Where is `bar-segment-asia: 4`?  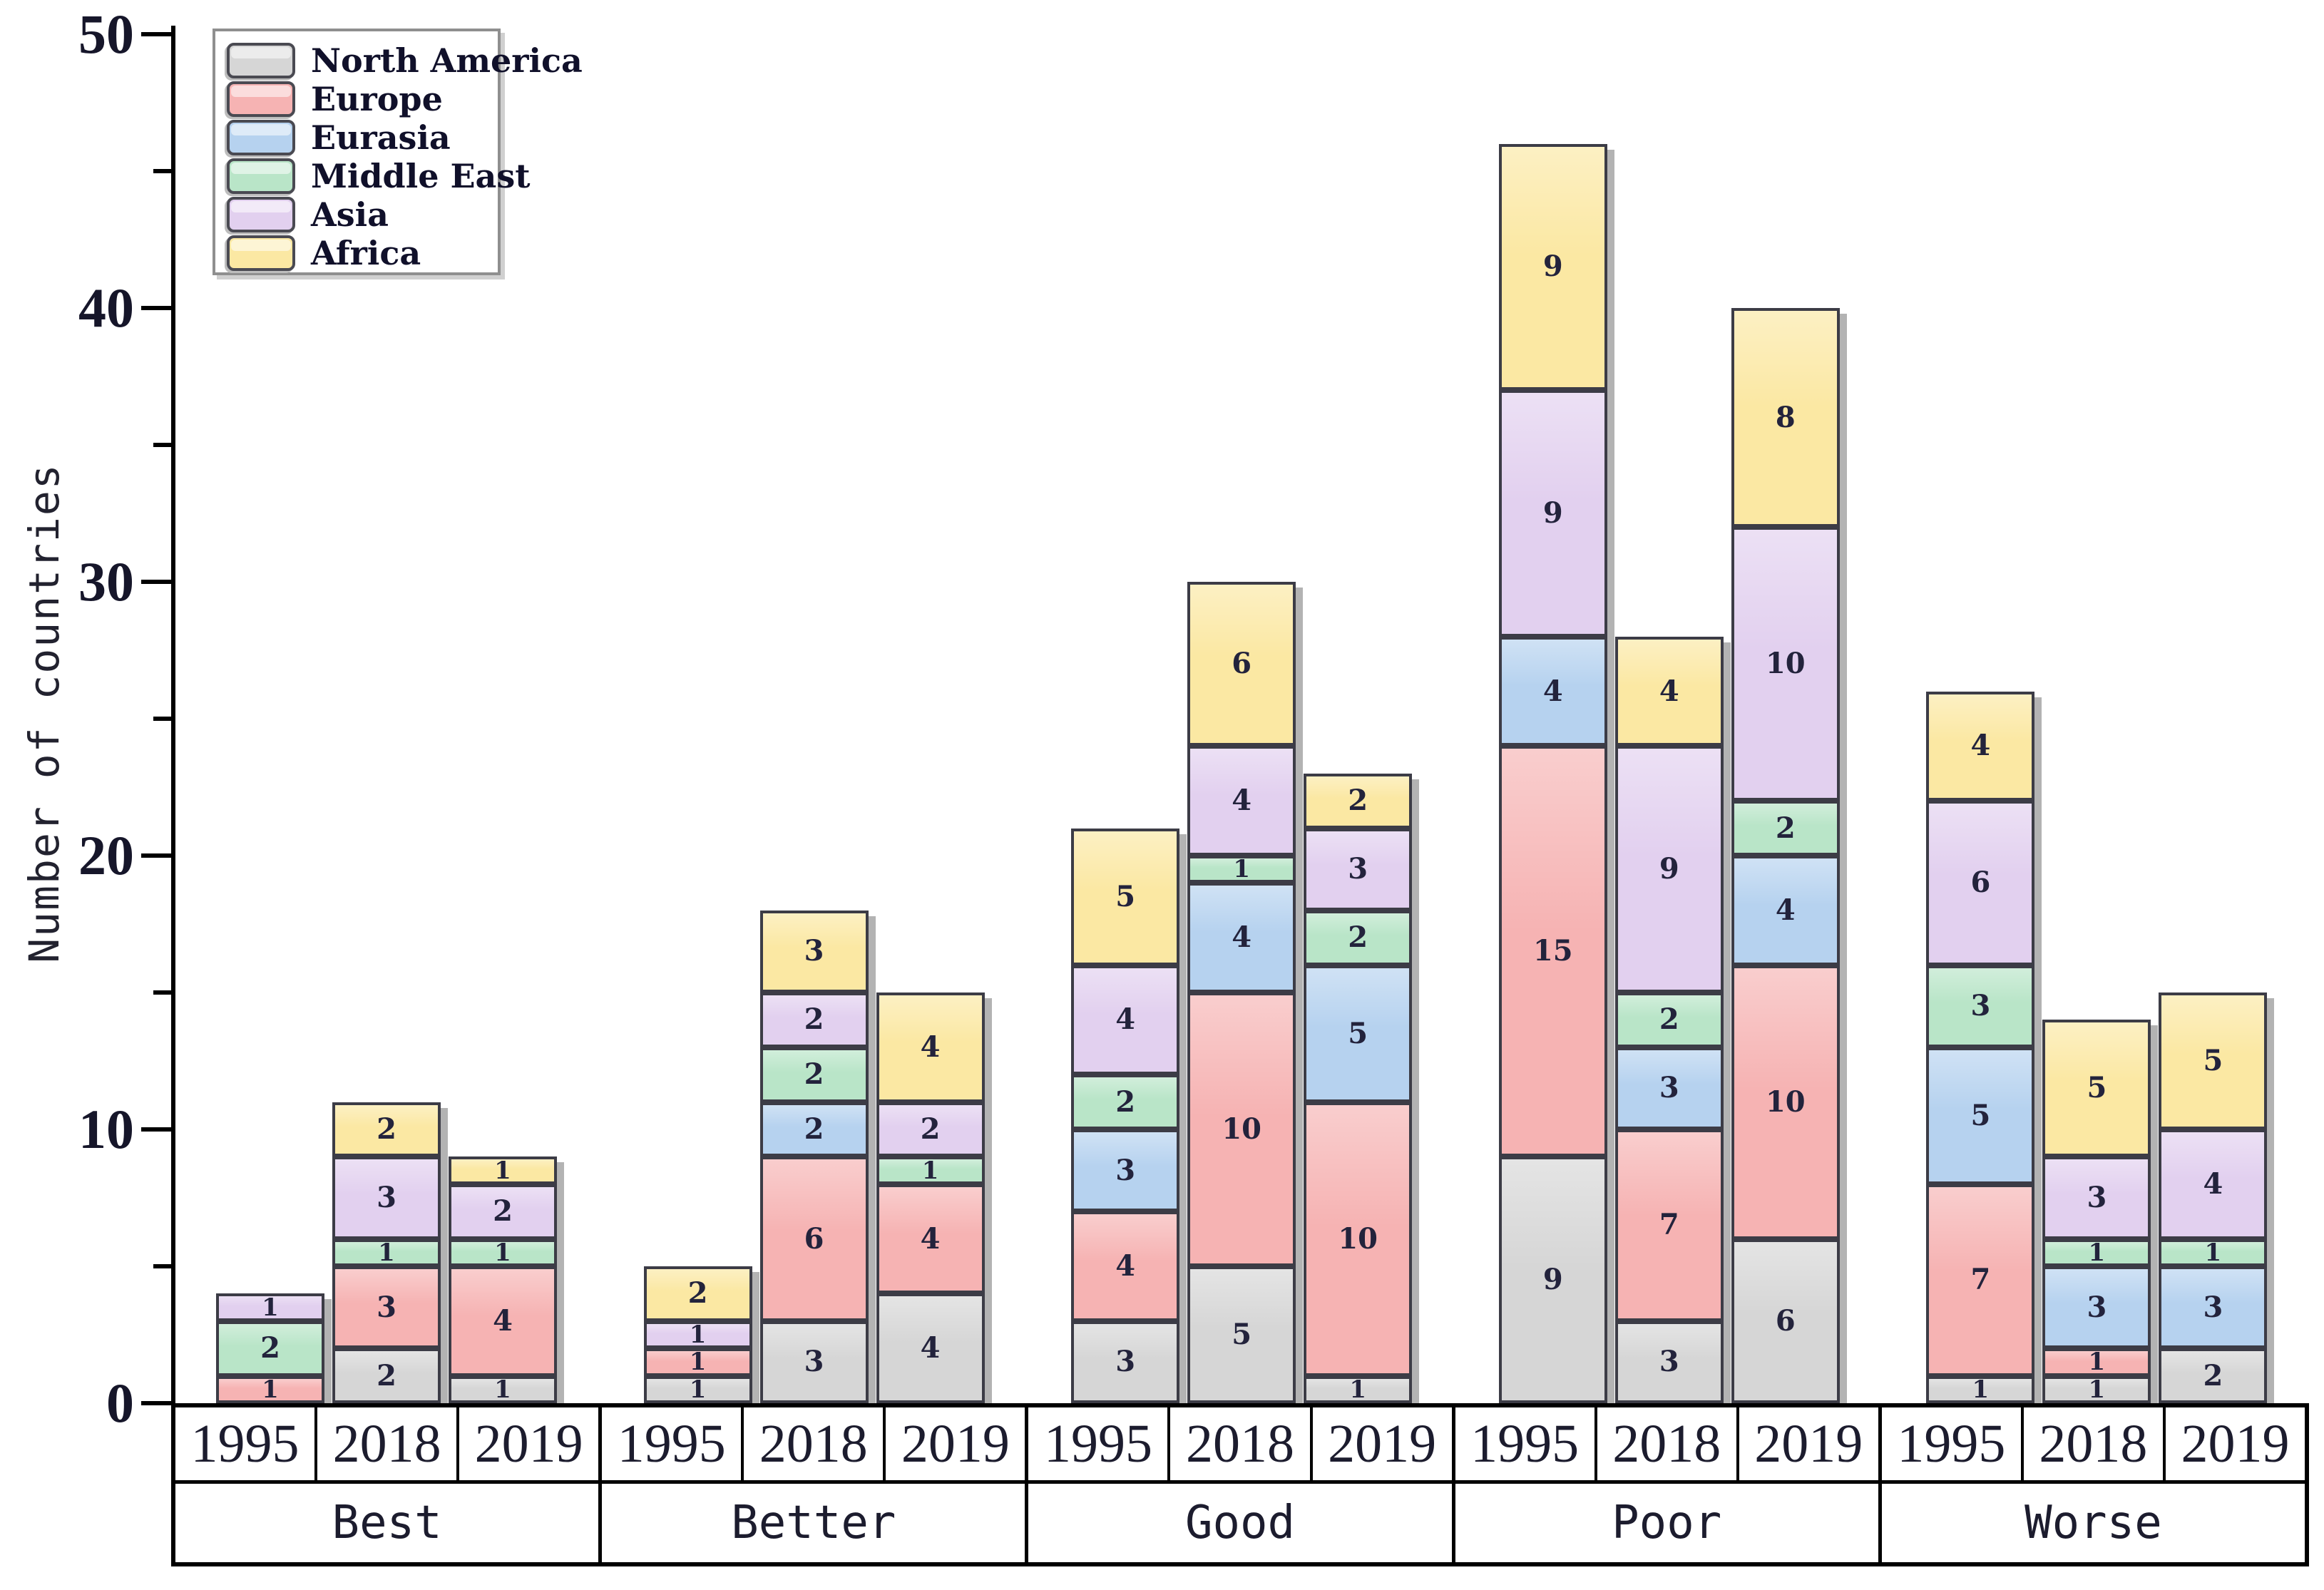
bar-segment-asia: 4 is located at coordinates (2213, 1184).